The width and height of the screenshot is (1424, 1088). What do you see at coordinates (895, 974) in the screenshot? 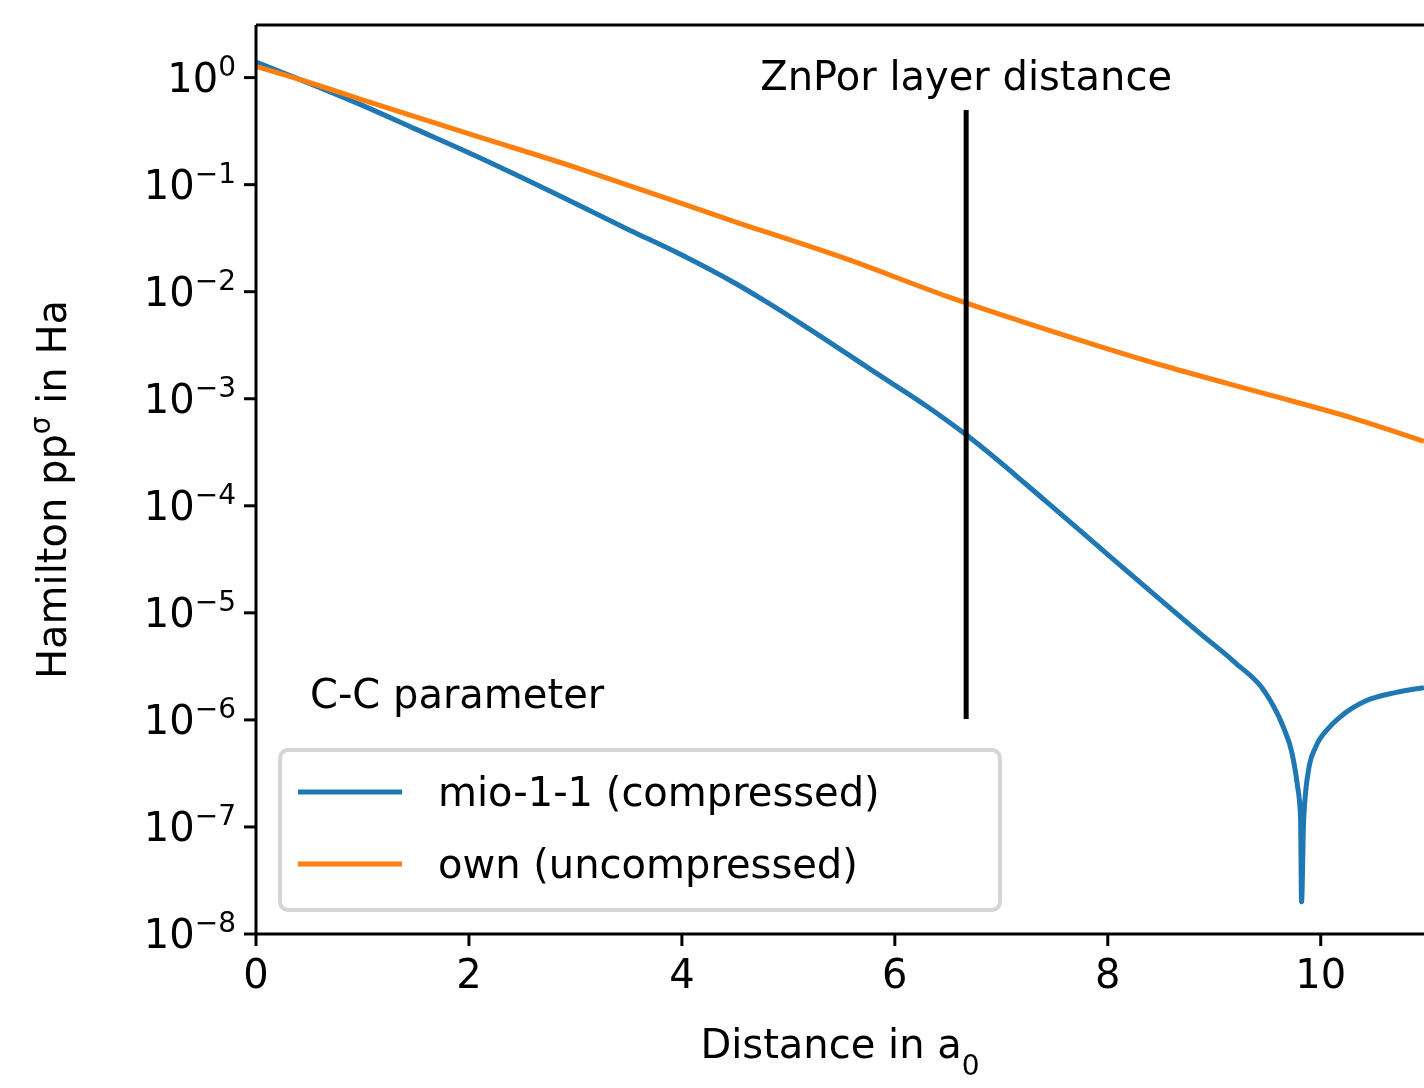
I see `x-tick-label: 6` at bounding box center [895, 974].